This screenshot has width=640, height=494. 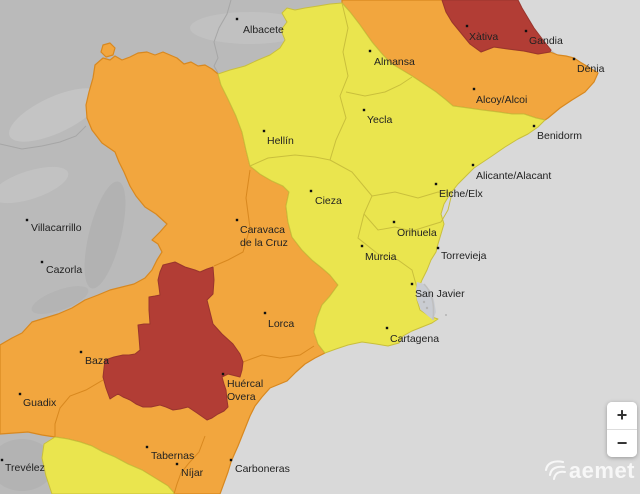 What do you see at coordinates (591, 69) in the screenshot?
I see `city-label-d-nia: Dénia` at bounding box center [591, 69].